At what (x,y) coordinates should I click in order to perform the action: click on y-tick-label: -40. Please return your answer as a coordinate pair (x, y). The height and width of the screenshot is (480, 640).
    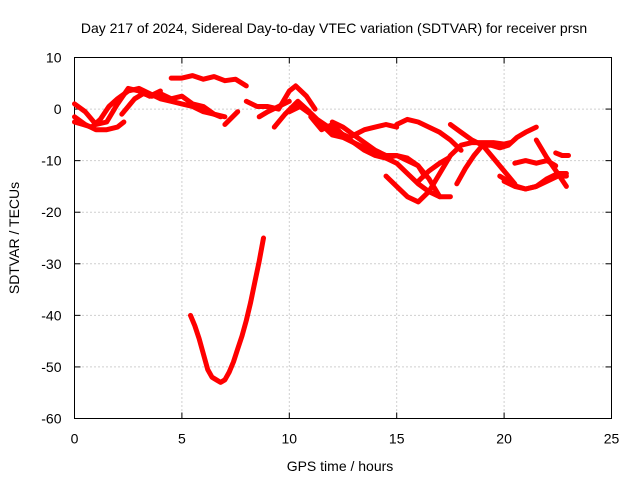
    Looking at the image, I should click on (51, 315).